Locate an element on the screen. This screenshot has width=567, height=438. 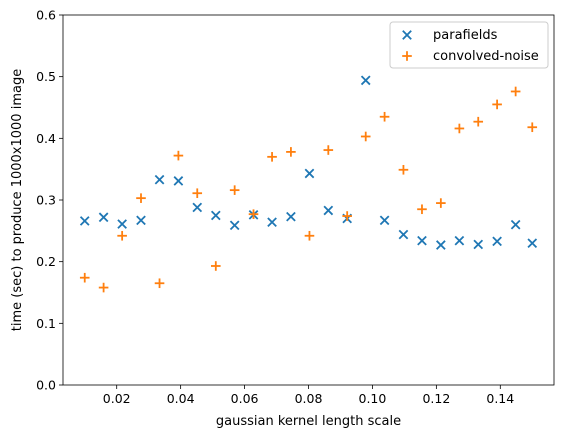
x-tick-label: 0.08 is located at coordinates (309, 398).